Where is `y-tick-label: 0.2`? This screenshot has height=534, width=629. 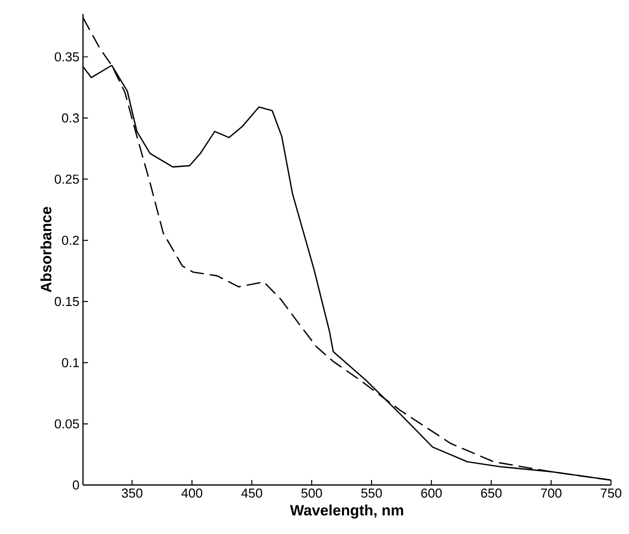 y-tick-label: 0.2 is located at coordinates (70, 240).